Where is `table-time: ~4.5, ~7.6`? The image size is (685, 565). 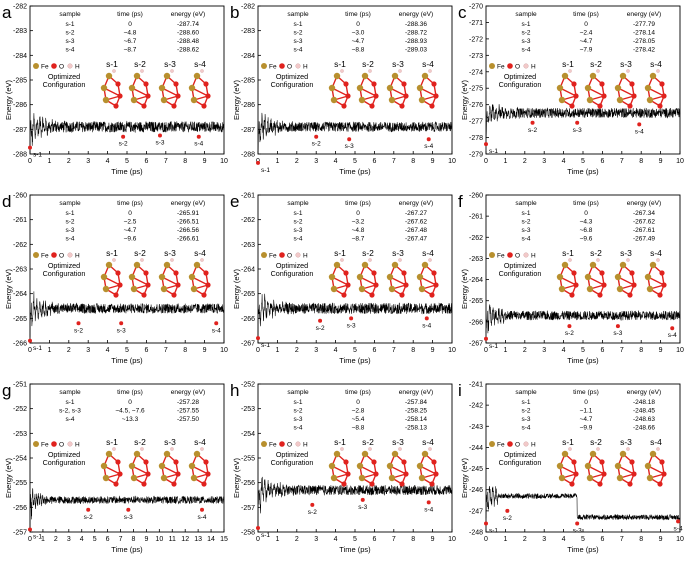 table-time: ~4.5, ~7.6 is located at coordinates (130, 411).